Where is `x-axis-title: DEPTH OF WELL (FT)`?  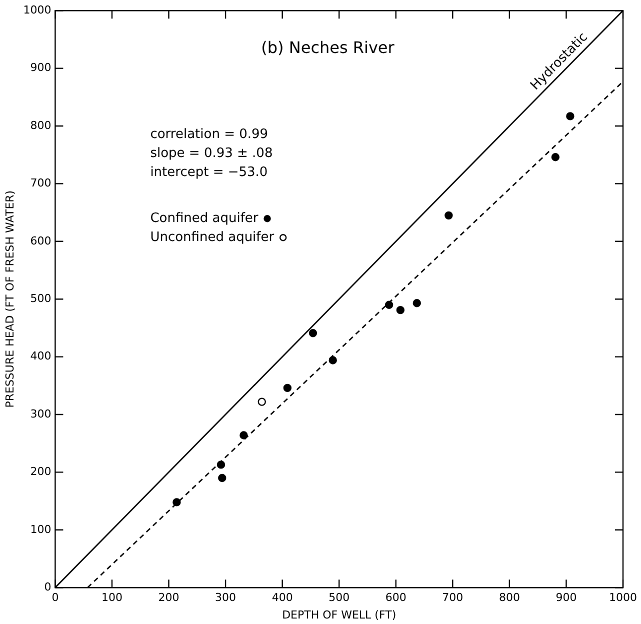
x-axis-title: DEPTH OF WELL (FT) is located at coordinates (339, 615).